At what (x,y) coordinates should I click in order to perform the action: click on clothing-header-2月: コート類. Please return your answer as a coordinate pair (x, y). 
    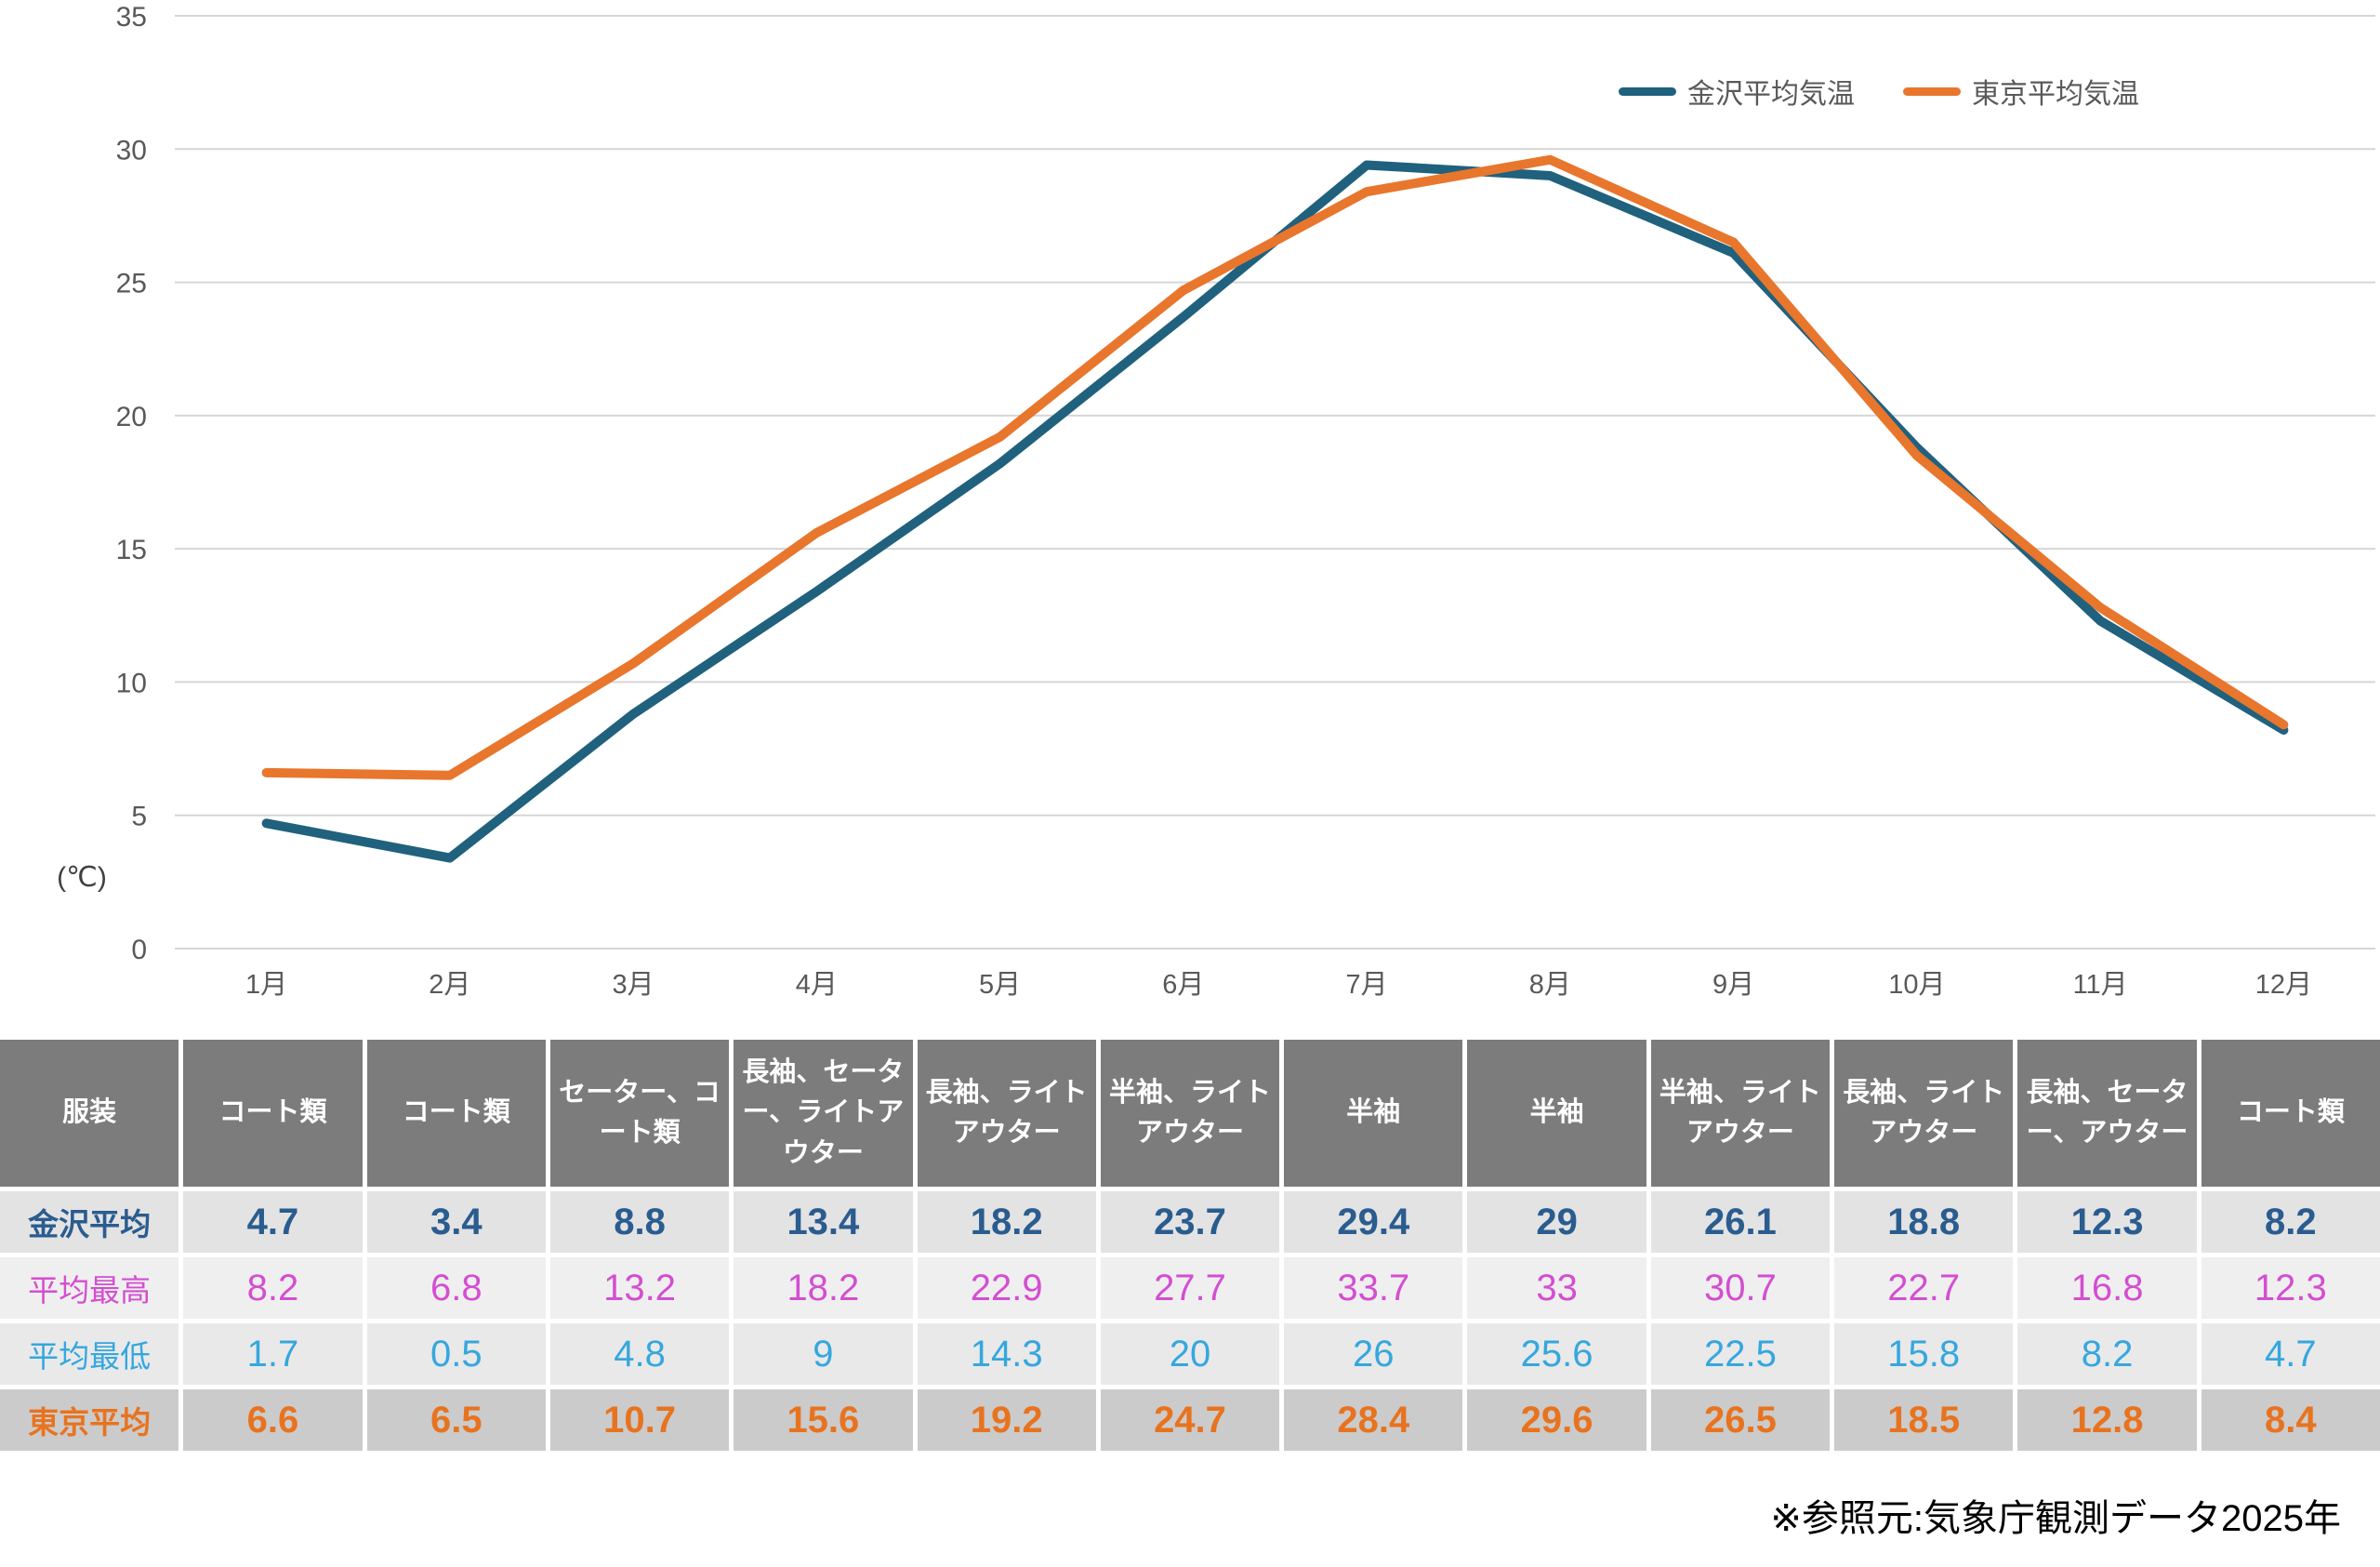
    Looking at the image, I should click on (456, 1113).